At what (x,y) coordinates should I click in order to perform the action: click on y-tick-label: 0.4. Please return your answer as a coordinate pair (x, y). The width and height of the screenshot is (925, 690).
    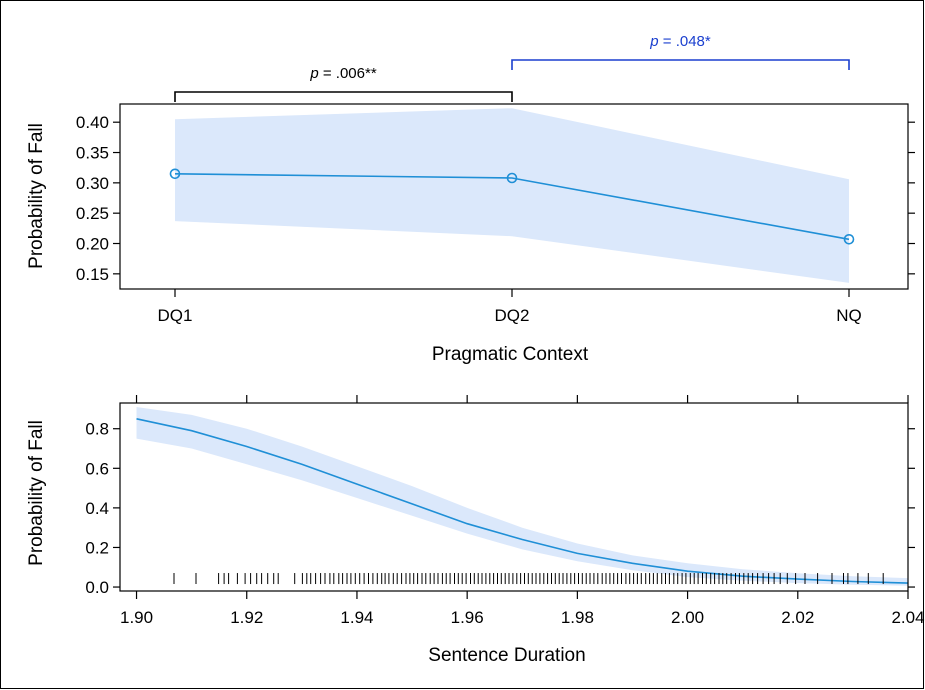
    Looking at the image, I should click on (97, 508).